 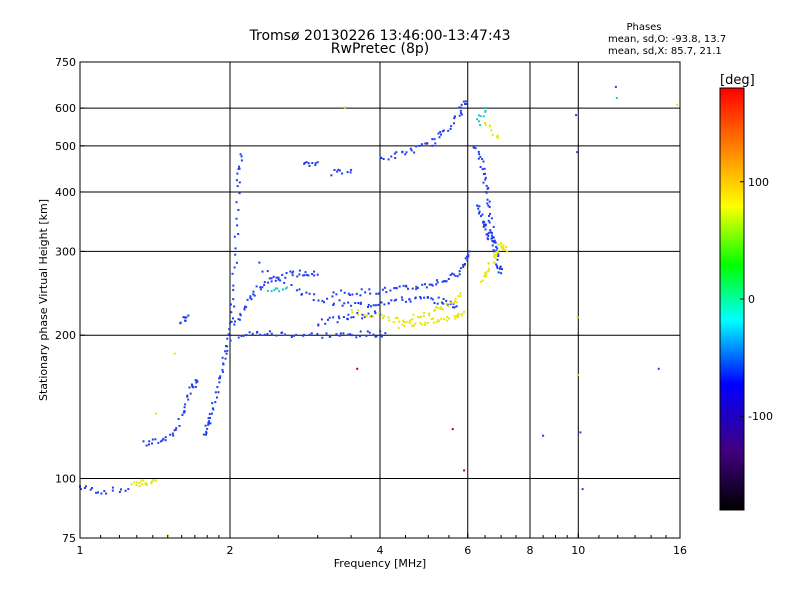 I want to click on y-tick-label: 500, so click(x=65, y=146).